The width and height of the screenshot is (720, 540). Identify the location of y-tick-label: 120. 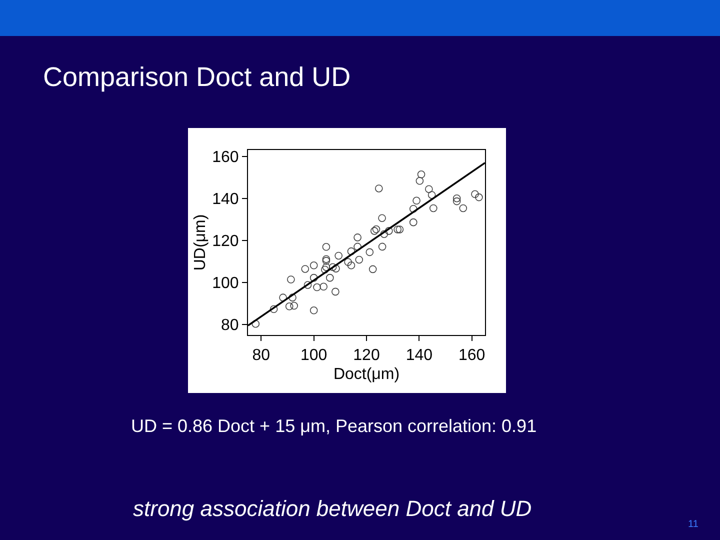
(225, 241).